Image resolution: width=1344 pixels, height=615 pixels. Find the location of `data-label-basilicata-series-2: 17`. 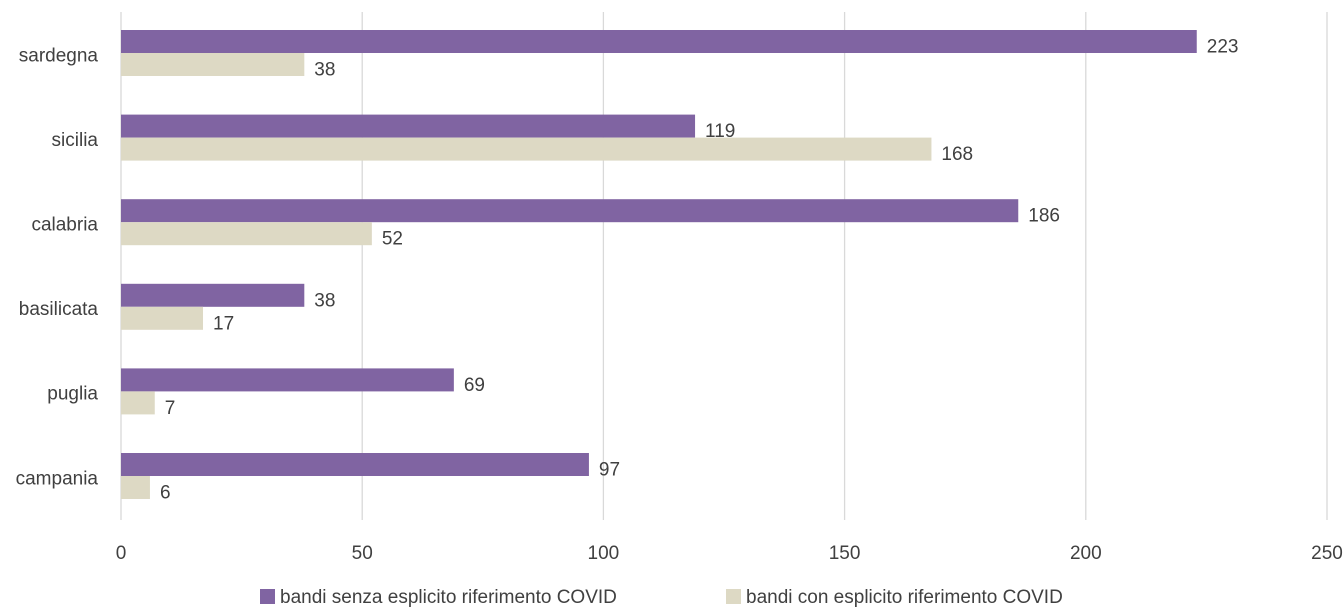

data-label-basilicata-series-2: 17 is located at coordinates (223, 323).